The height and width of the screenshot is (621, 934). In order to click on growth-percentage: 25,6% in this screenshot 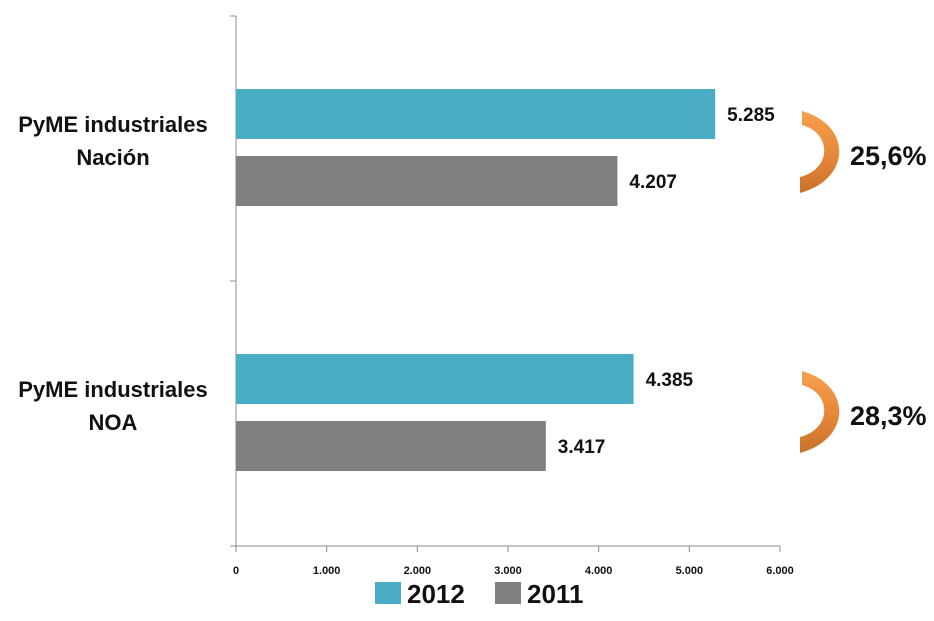, I will do `click(888, 156)`.